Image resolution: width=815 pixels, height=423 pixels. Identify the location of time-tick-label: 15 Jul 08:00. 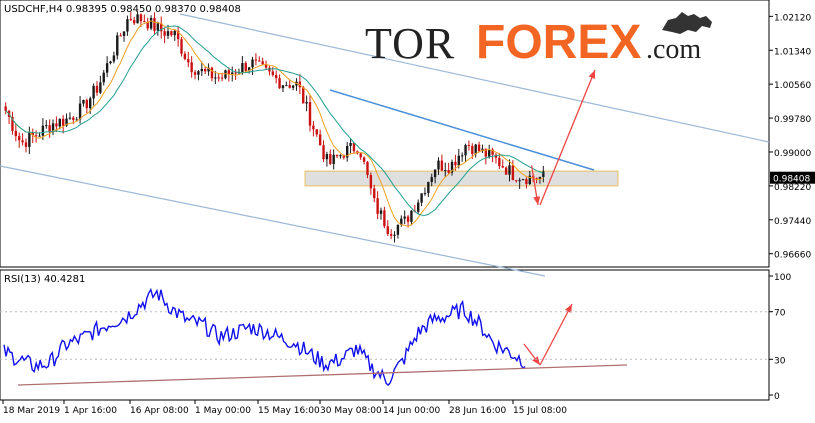
(540, 411).